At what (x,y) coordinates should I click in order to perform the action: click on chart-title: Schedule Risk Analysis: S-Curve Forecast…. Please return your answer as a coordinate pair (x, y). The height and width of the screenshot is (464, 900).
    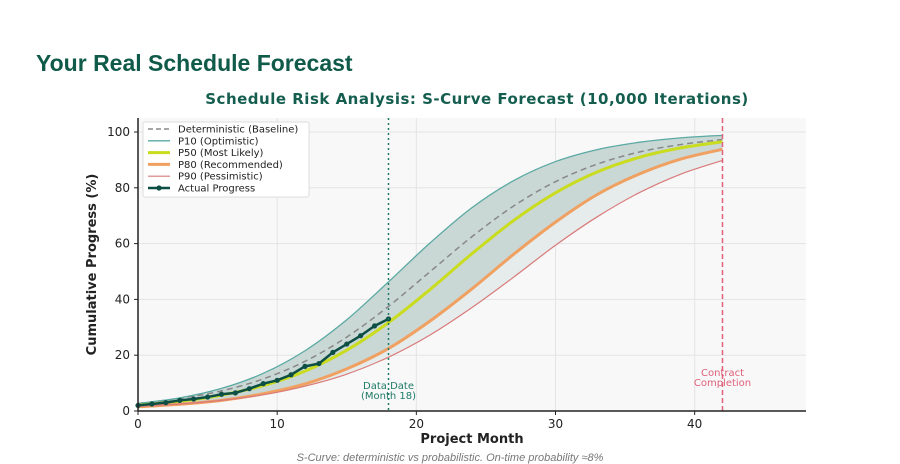
    Looking at the image, I should click on (477, 99).